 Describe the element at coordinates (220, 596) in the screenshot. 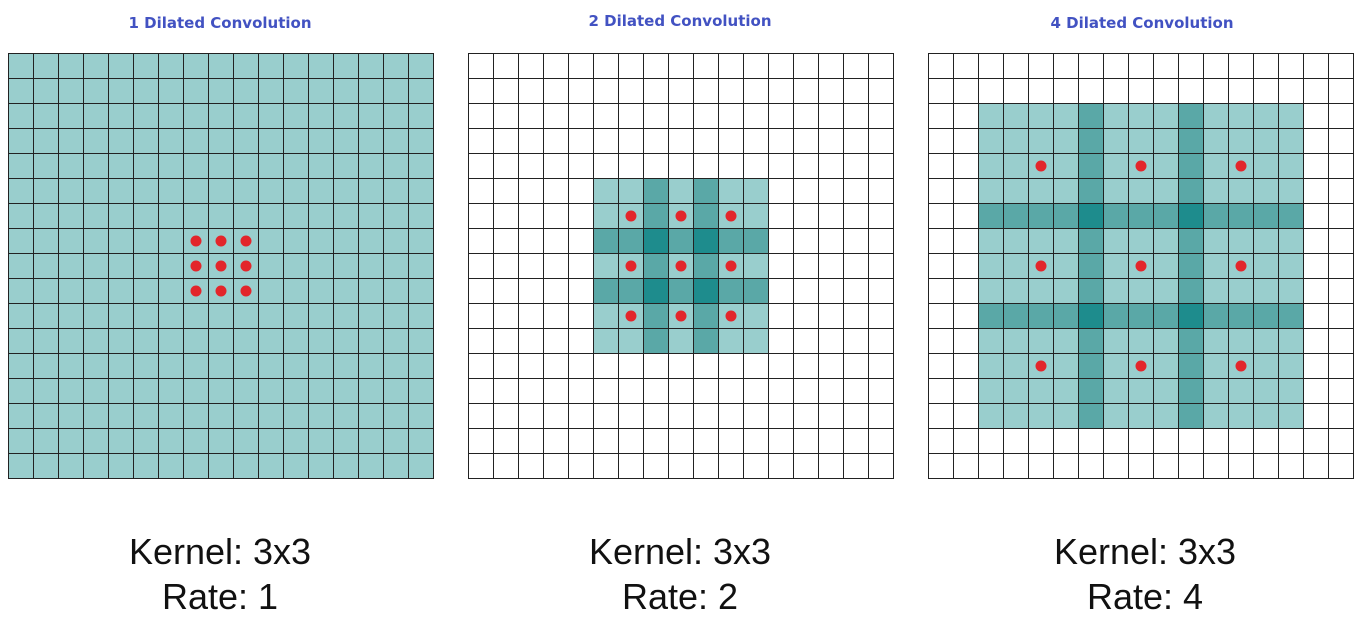

I see `panel-1-rate-label: Rate: 1` at that location.